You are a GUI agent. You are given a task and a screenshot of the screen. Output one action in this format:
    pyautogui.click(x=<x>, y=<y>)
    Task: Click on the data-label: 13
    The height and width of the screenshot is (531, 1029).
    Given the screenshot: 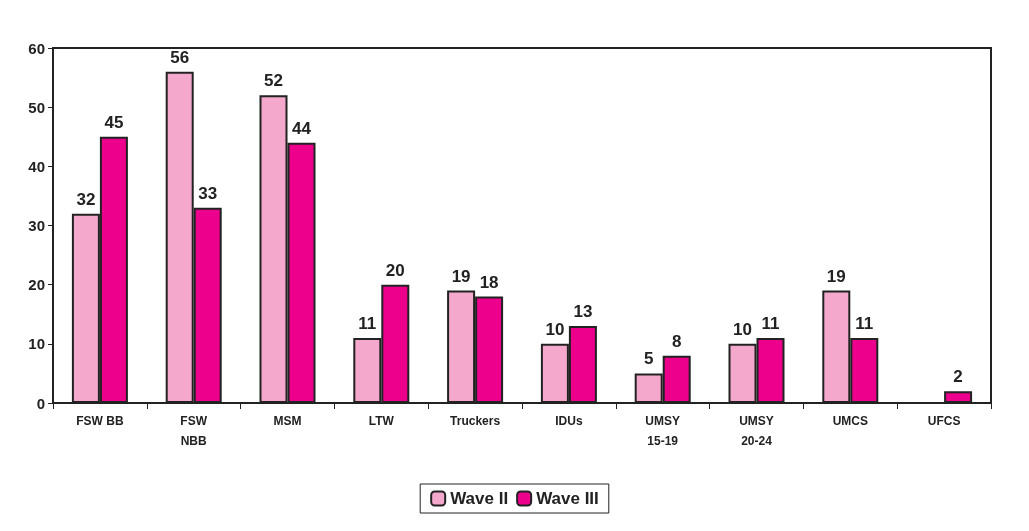 What is the action you would take?
    pyautogui.click(x=583, y=312)
    